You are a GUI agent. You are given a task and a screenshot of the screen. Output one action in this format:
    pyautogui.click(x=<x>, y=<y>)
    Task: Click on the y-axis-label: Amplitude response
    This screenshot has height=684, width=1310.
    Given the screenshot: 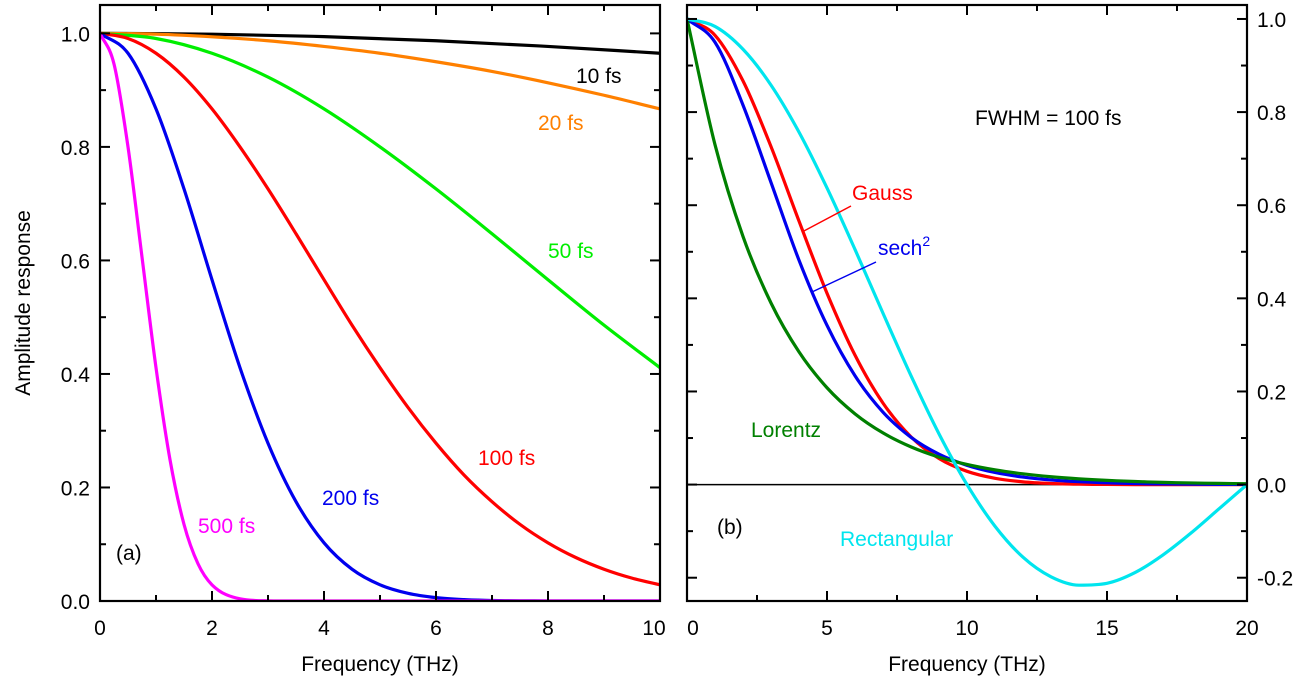 What is the action you would take?
    pyautogui.click(x=23, y=303)
    